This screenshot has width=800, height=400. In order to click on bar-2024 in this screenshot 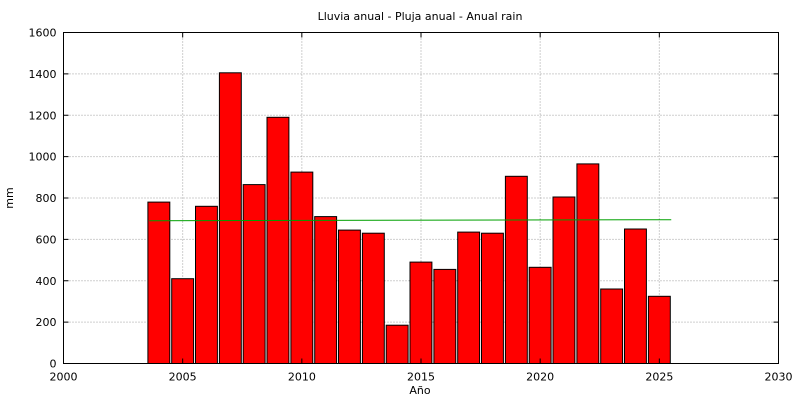, I will do `click(635, 296)`.